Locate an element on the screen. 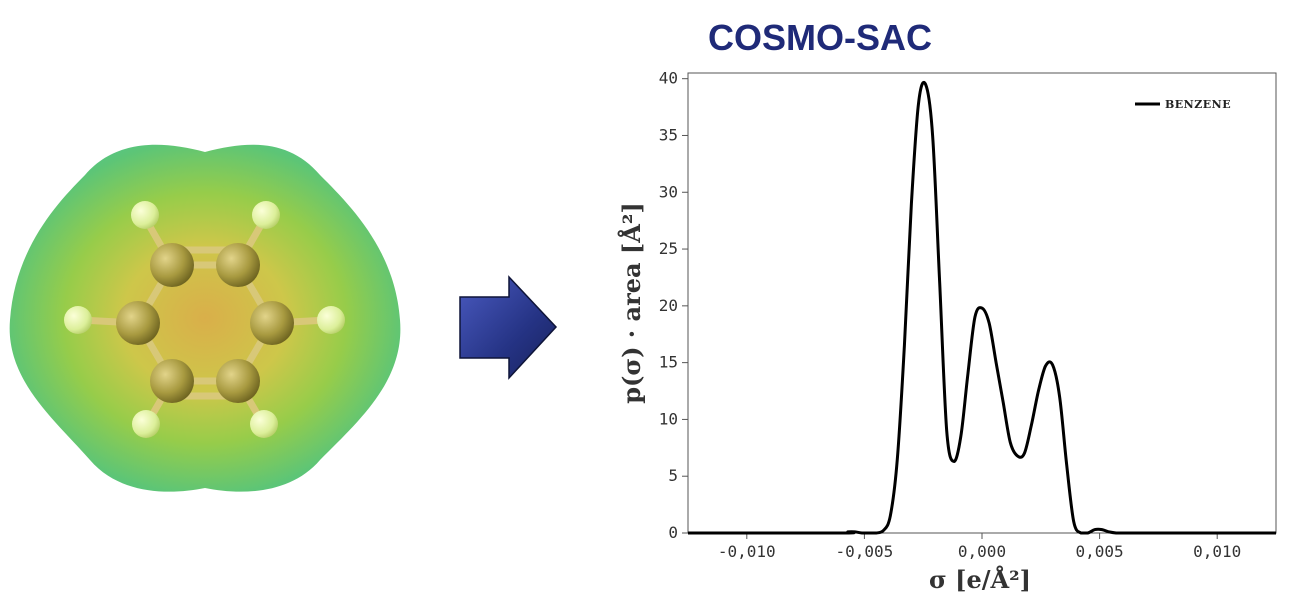 This screenshot has height=608, width=1314. hydrogen-atoms is located at coordinates (204, 319).